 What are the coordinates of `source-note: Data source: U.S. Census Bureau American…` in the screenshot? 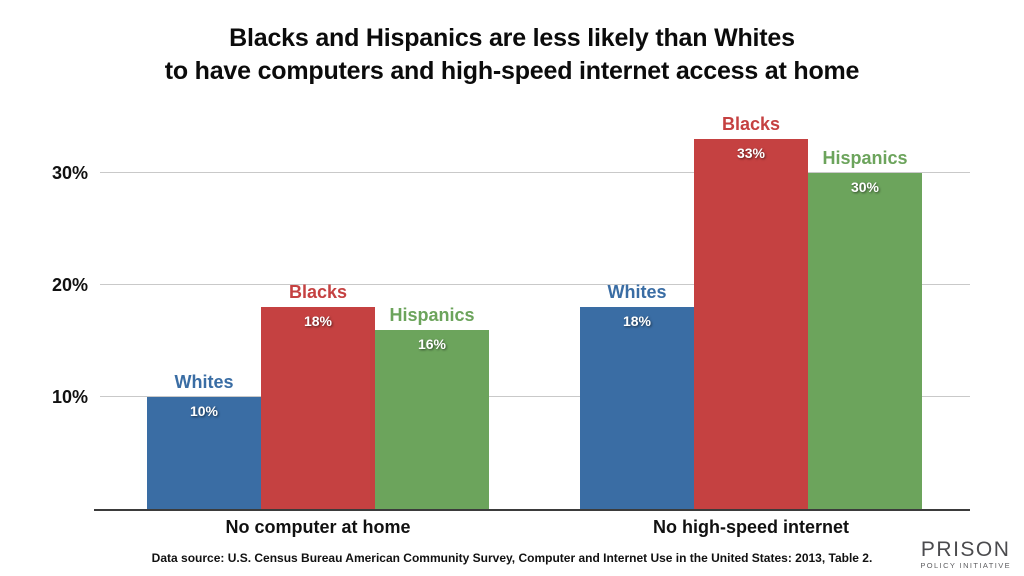 It's located at (512, 558).